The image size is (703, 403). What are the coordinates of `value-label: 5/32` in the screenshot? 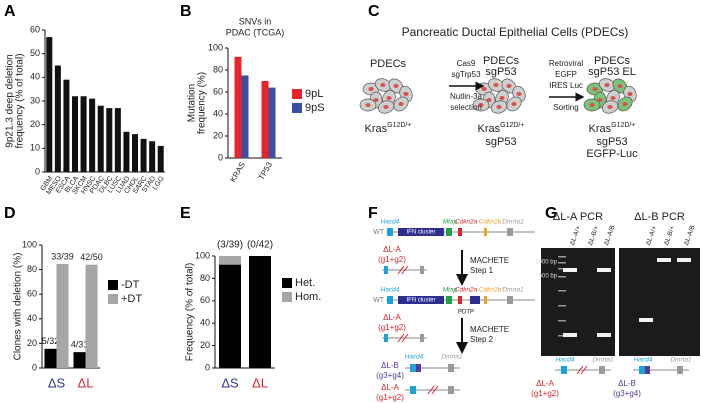 It's located at (51, 341).